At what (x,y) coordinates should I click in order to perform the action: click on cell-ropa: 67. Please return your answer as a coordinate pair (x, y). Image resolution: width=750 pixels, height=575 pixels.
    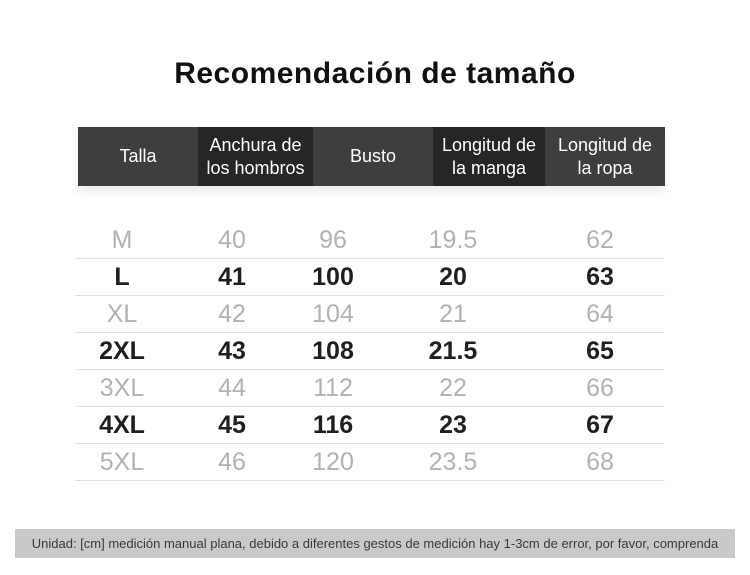
    Looking at the image, I should click on (600, 425).